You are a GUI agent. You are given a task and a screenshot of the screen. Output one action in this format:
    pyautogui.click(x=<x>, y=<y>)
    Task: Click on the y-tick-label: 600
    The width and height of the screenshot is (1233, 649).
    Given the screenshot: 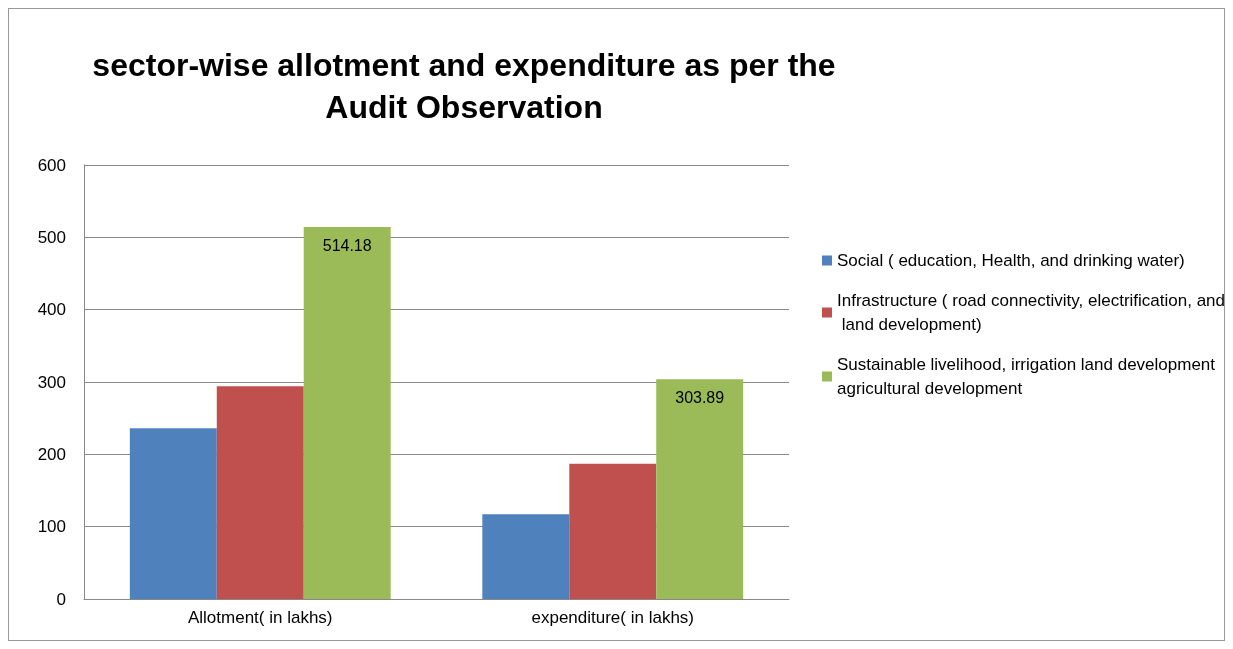 What is the action you would take?
    pyautogui.click(x=51, y=165)
    